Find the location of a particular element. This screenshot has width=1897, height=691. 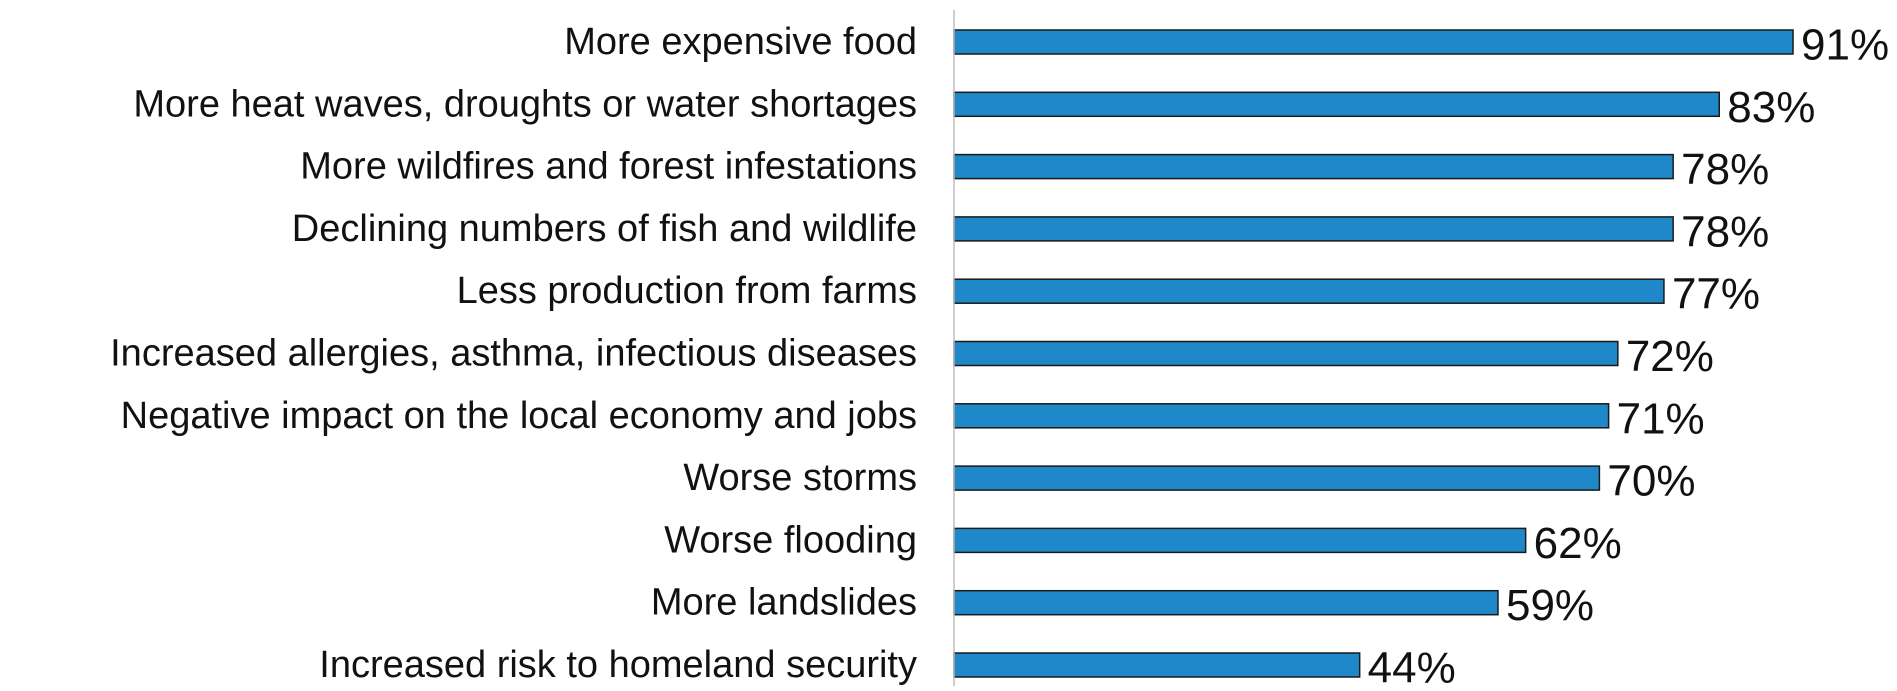

category-label: More landslides is located at coordinates (784, 603).